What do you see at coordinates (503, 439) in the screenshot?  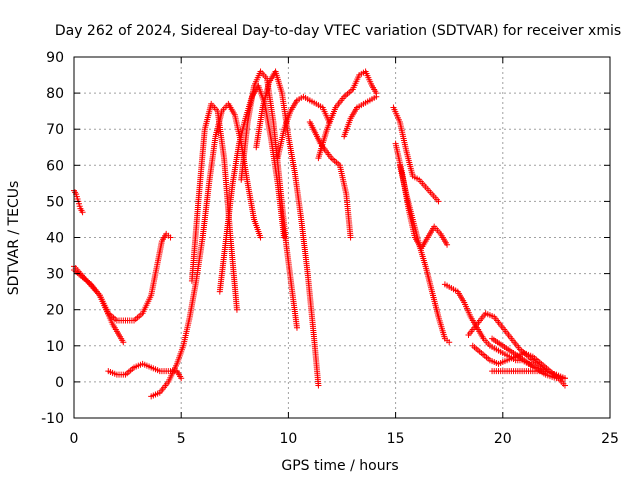 I see `x-tick-label: 20` at bounding box center [503, 439].